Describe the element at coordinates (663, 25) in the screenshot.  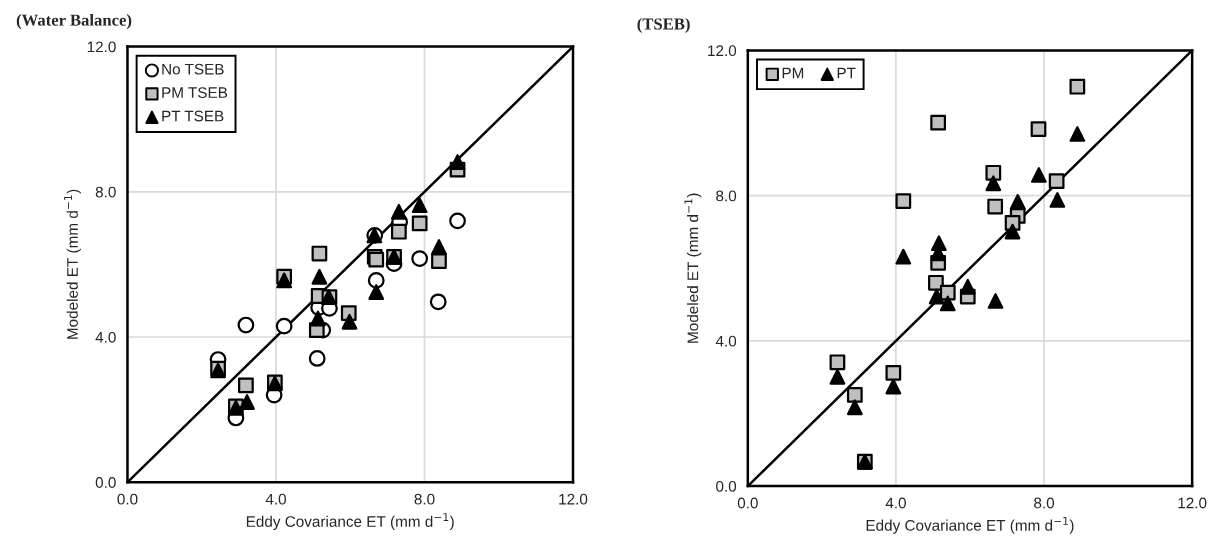
I see `chart-title: (TSEB)` at that location.